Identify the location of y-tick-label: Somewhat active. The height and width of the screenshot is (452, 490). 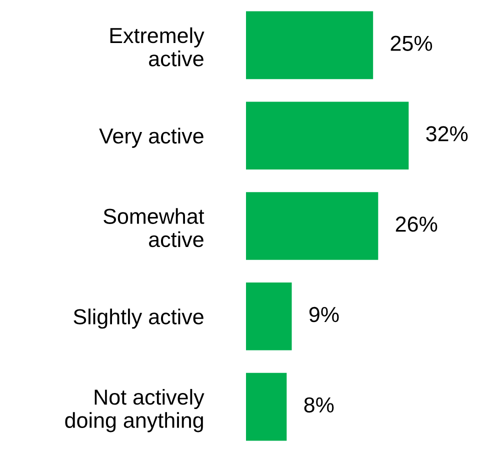
(154, 228).